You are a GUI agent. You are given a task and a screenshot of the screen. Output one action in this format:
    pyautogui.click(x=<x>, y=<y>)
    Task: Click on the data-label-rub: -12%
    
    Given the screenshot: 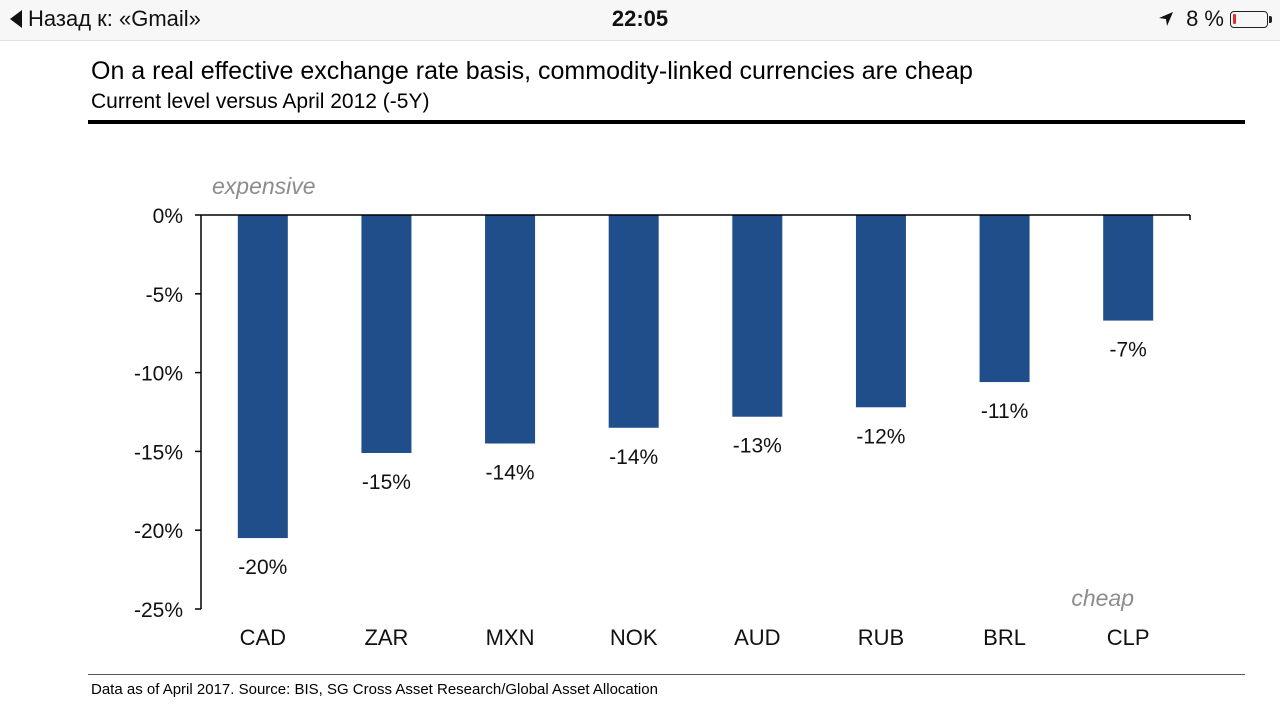 What is the action you would take?
    pyautogui.click(x=880, y=436)
    